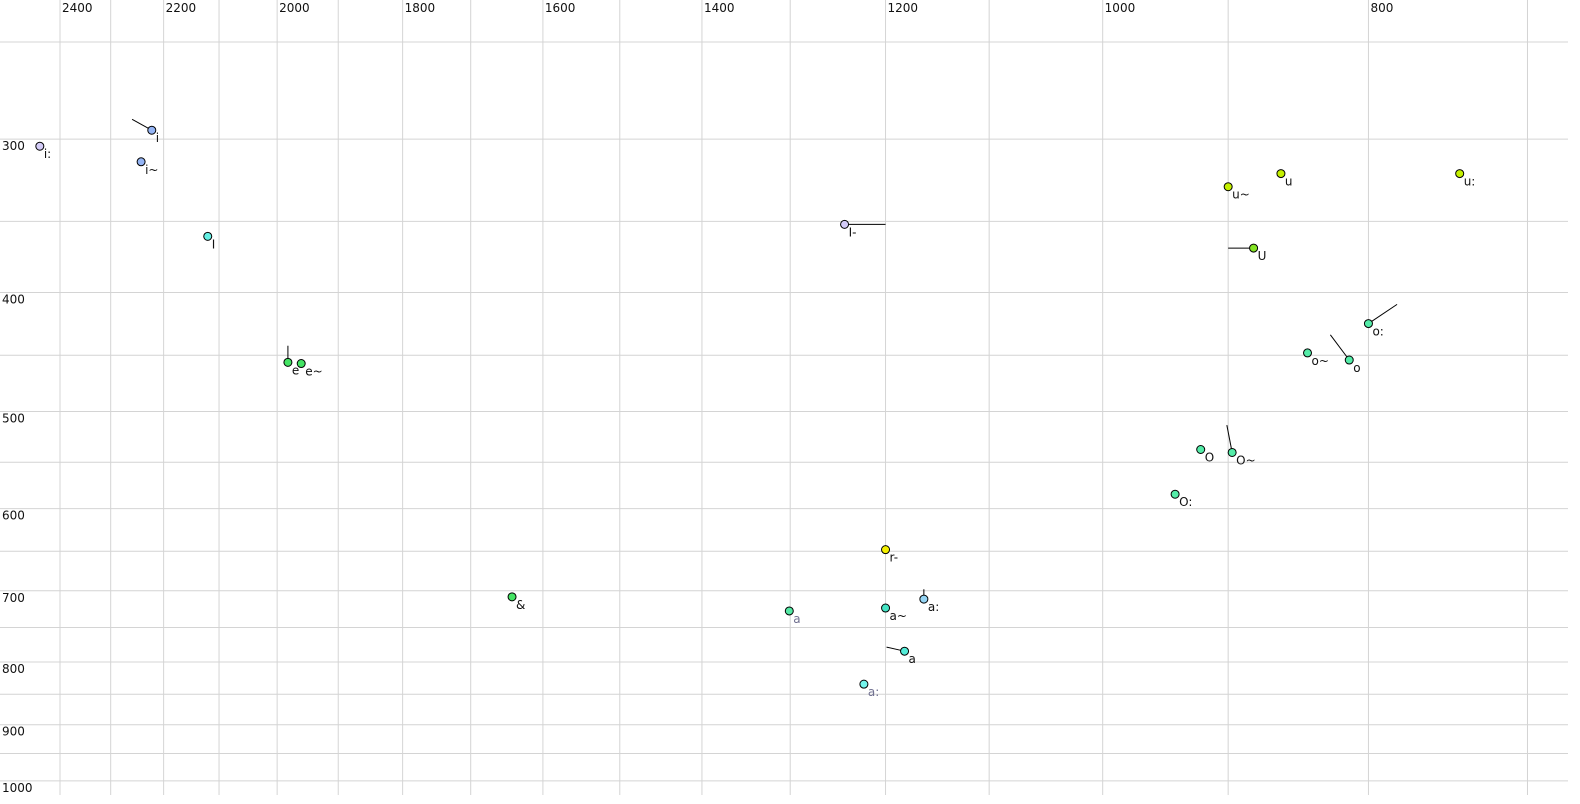 Image resolution: width=1580 pixels, height=804 pixels. What do you see at coordinates (157, 138) in the screenshot?
I see `point-label: i` at bounding box center [157, 138].